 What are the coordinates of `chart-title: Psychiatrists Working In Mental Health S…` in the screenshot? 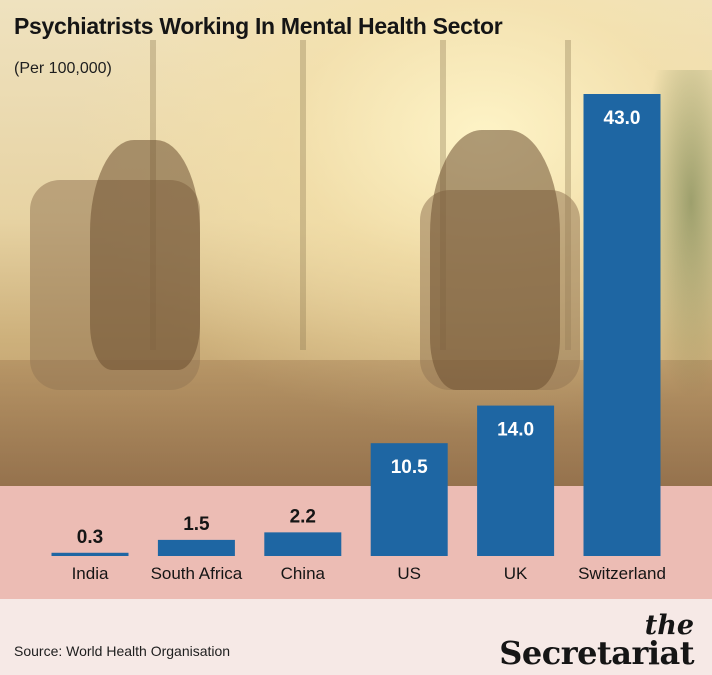 It's located at (258, 26).